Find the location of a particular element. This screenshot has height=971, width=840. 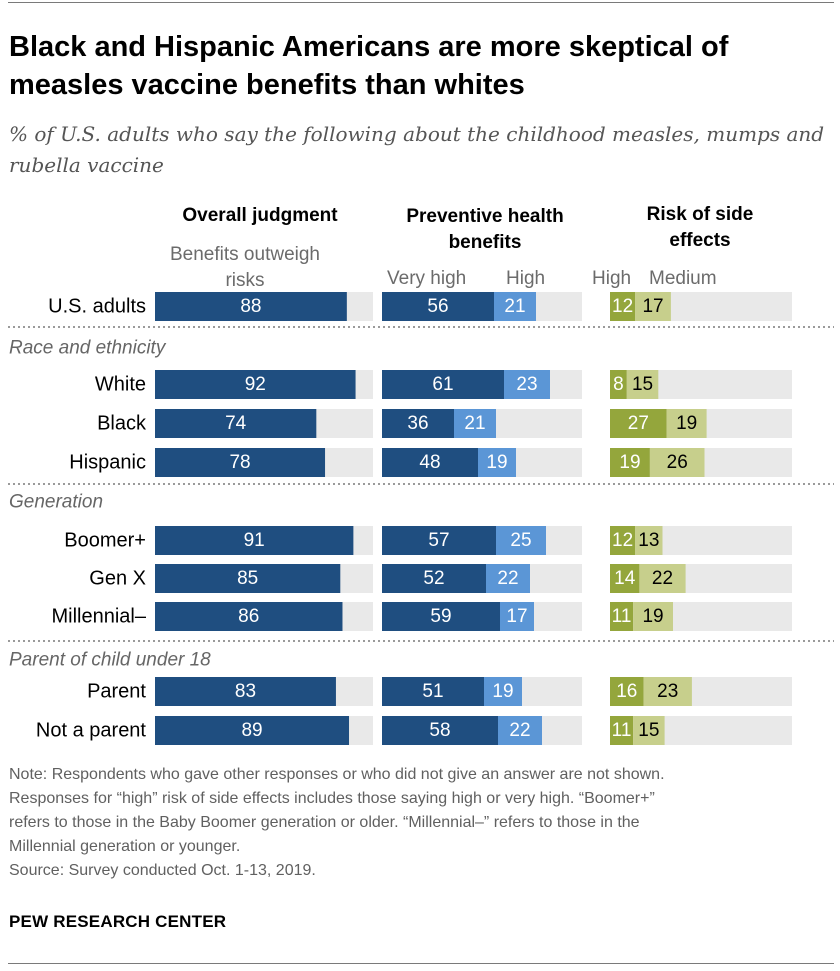

header-overall: Overall judgment is located at coordinates (260, 215).